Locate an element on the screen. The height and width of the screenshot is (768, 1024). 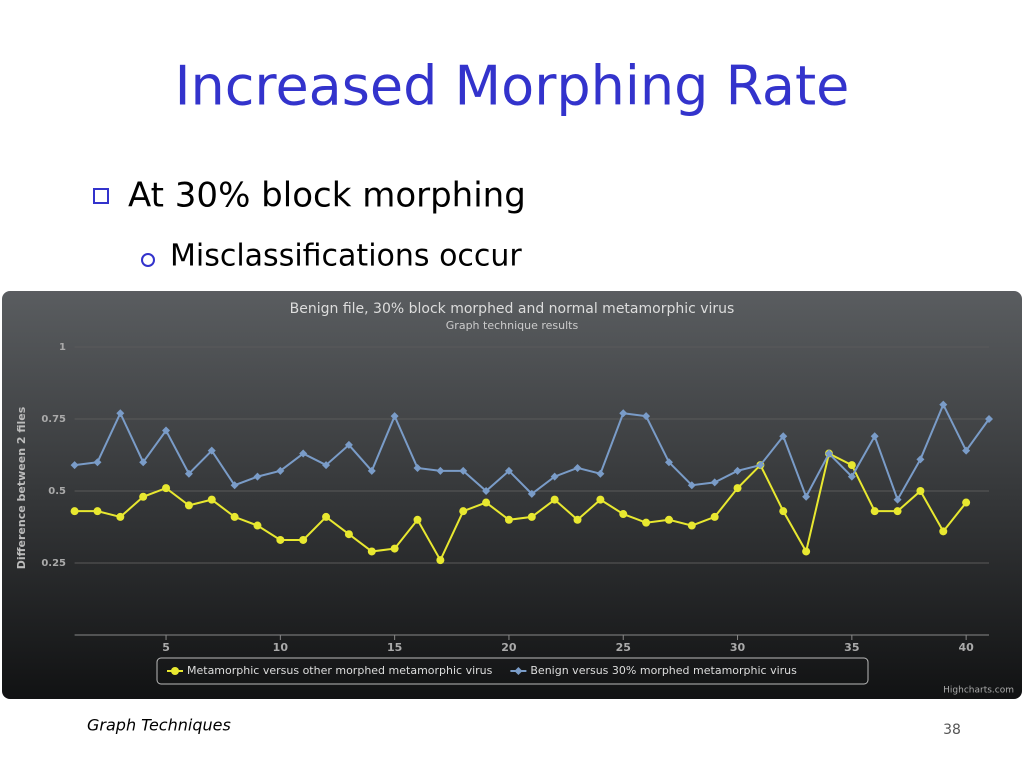
series-line is located at coordinates (520, 507).